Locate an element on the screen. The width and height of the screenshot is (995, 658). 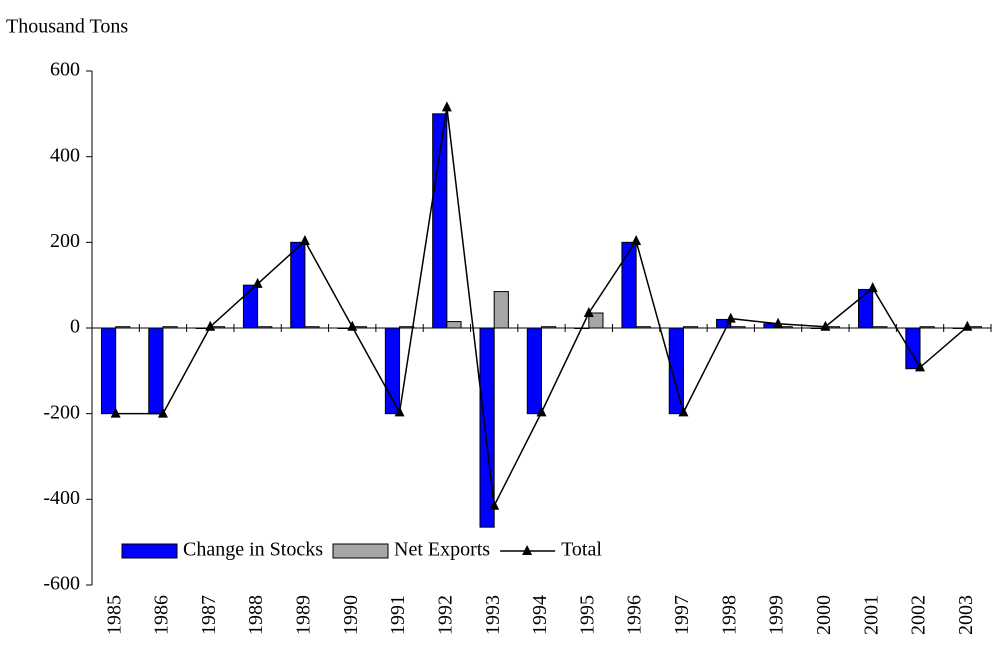
x-tick-label: 1999 is located at coordinates (777, 615).